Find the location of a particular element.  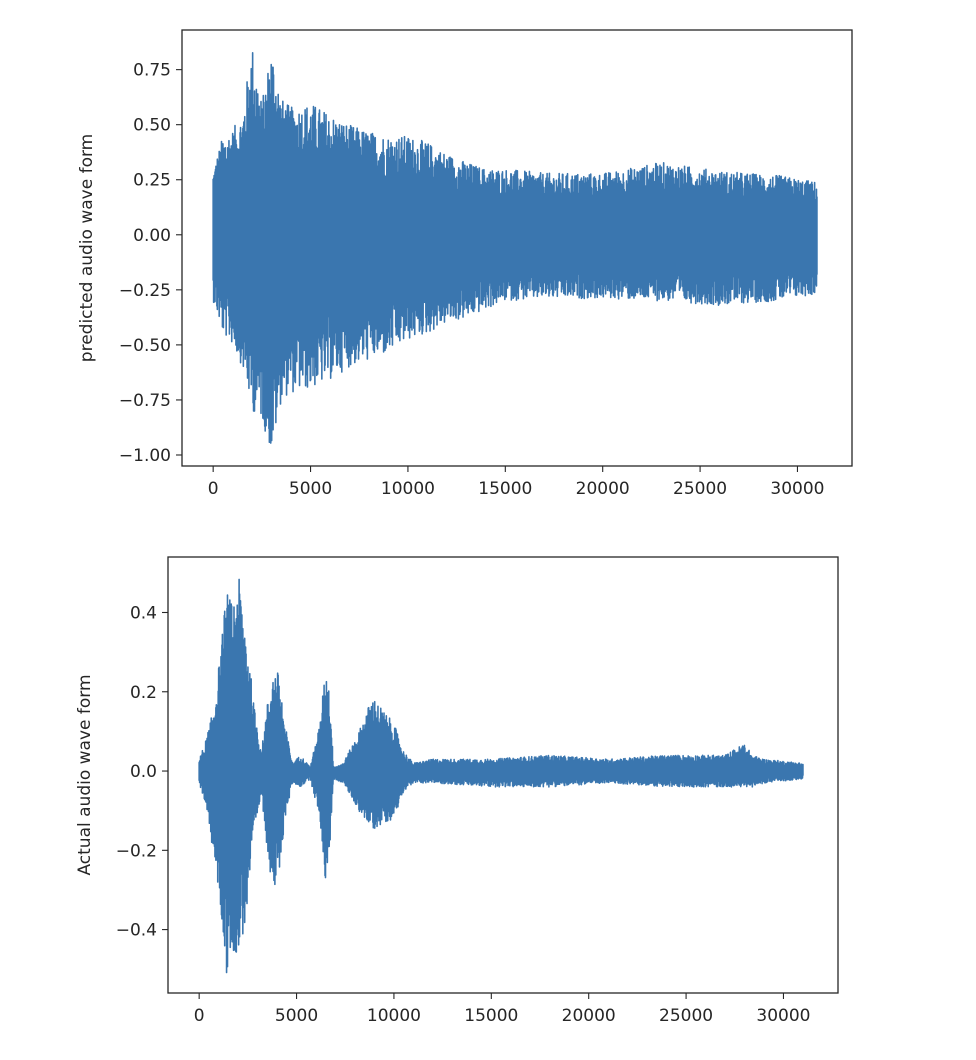

predicted-y-tick-label: −0.75 is located at coordinates (145, 401).